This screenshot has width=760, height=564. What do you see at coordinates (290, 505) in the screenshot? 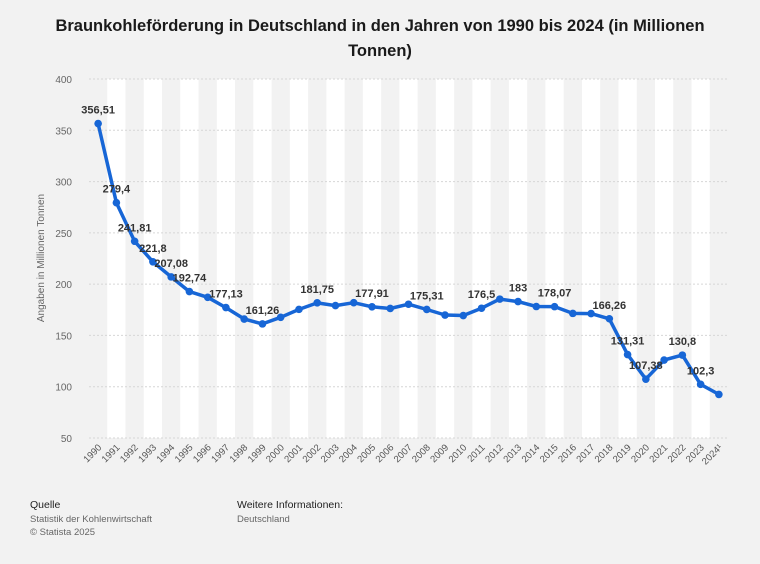
I see `info-heading: Weitere Informationen:` at bounding box center [290, 505].